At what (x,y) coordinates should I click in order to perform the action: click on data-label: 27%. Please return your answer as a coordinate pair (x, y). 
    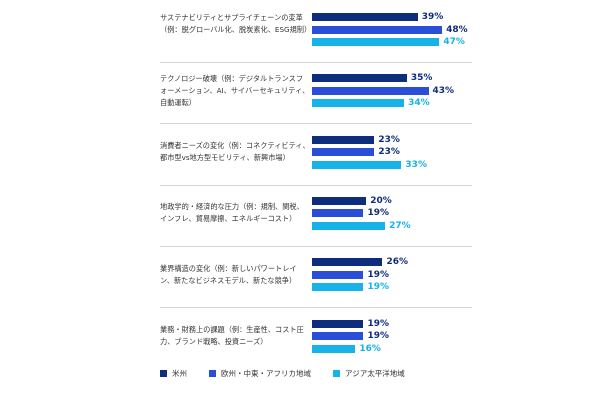
    Looking at the image, I should click on (400, 225).